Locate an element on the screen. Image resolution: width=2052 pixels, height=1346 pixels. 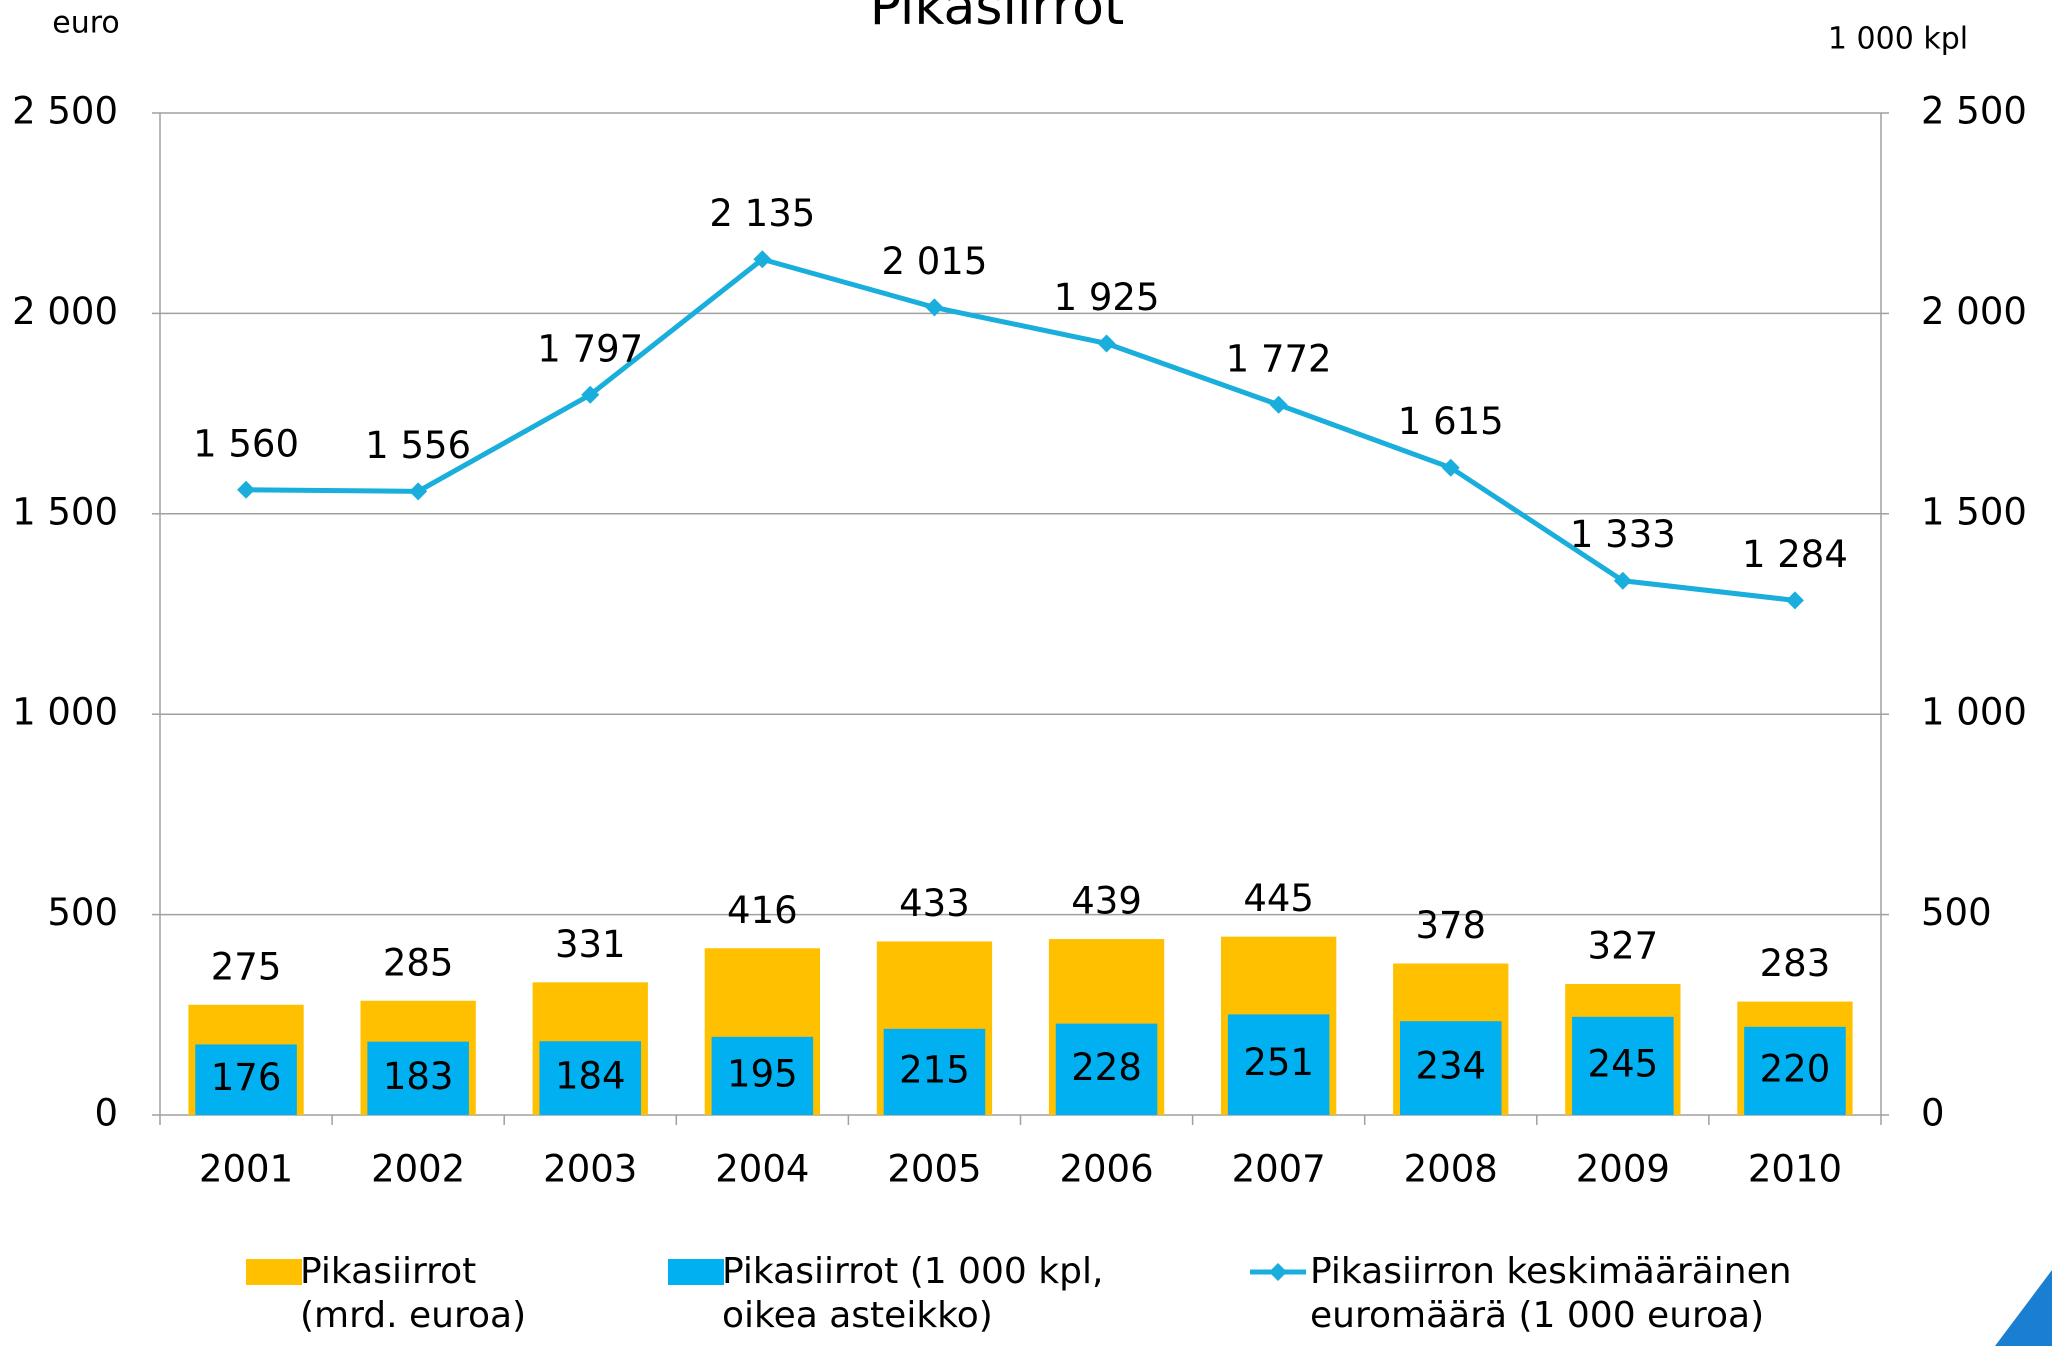
x-tick-label: 2002 is located at coordinates (418, 1169).